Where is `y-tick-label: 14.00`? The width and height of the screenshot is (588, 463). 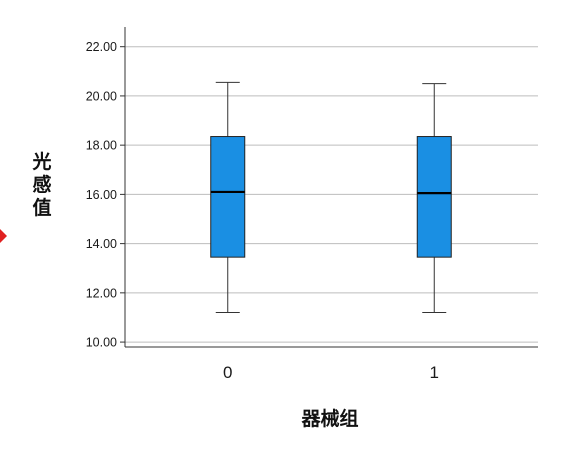 y-tick-label: 14.00 is located at coordinates (101, 244).